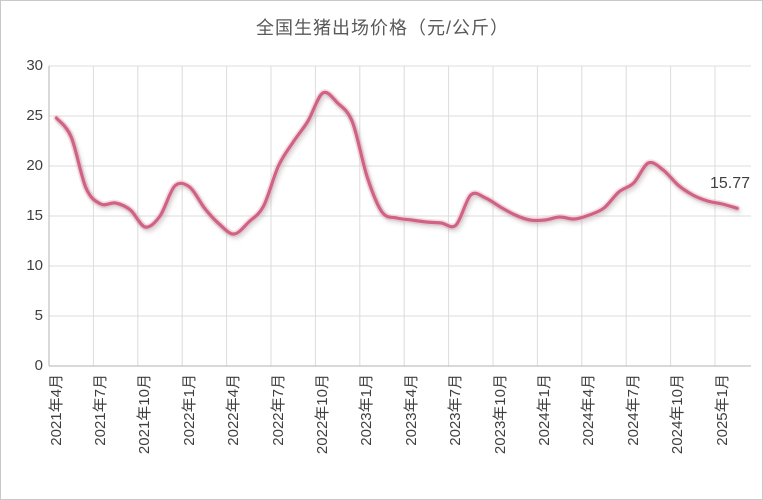 The width and height of the screenshot is (763, 500). Describe the element at coordinates (34, 115) in the screenshot. I see `y-axis-label: 25` at that location.